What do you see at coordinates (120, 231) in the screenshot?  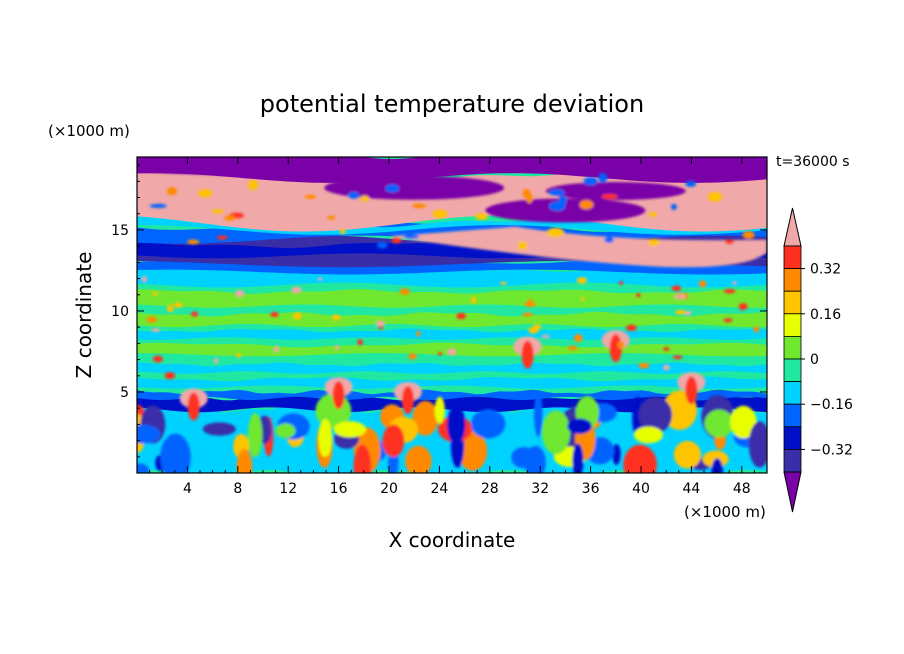 I see `y-tick-label: 15` at bounding box center [120, 231].